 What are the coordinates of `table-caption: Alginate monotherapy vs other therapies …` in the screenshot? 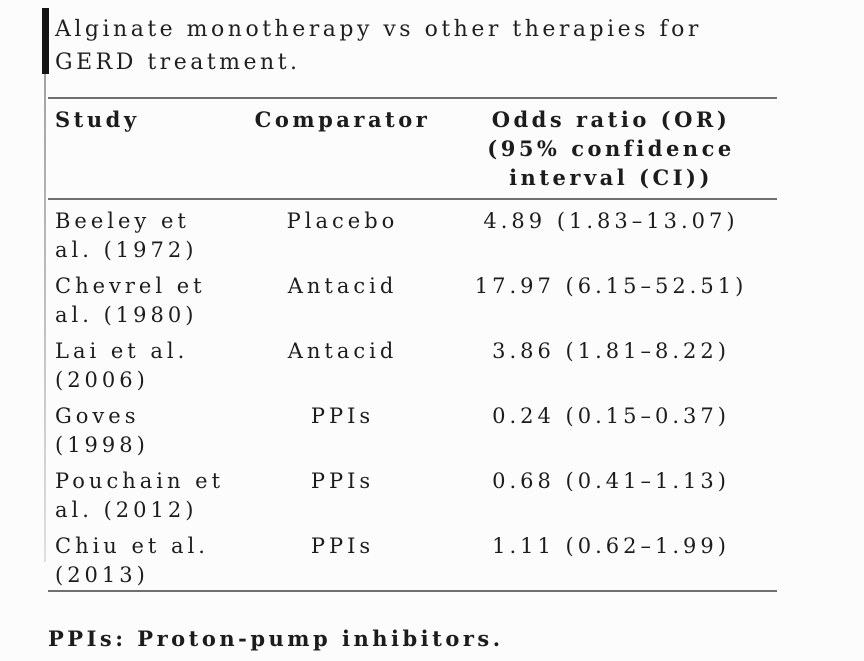 It's located at (416, 46).